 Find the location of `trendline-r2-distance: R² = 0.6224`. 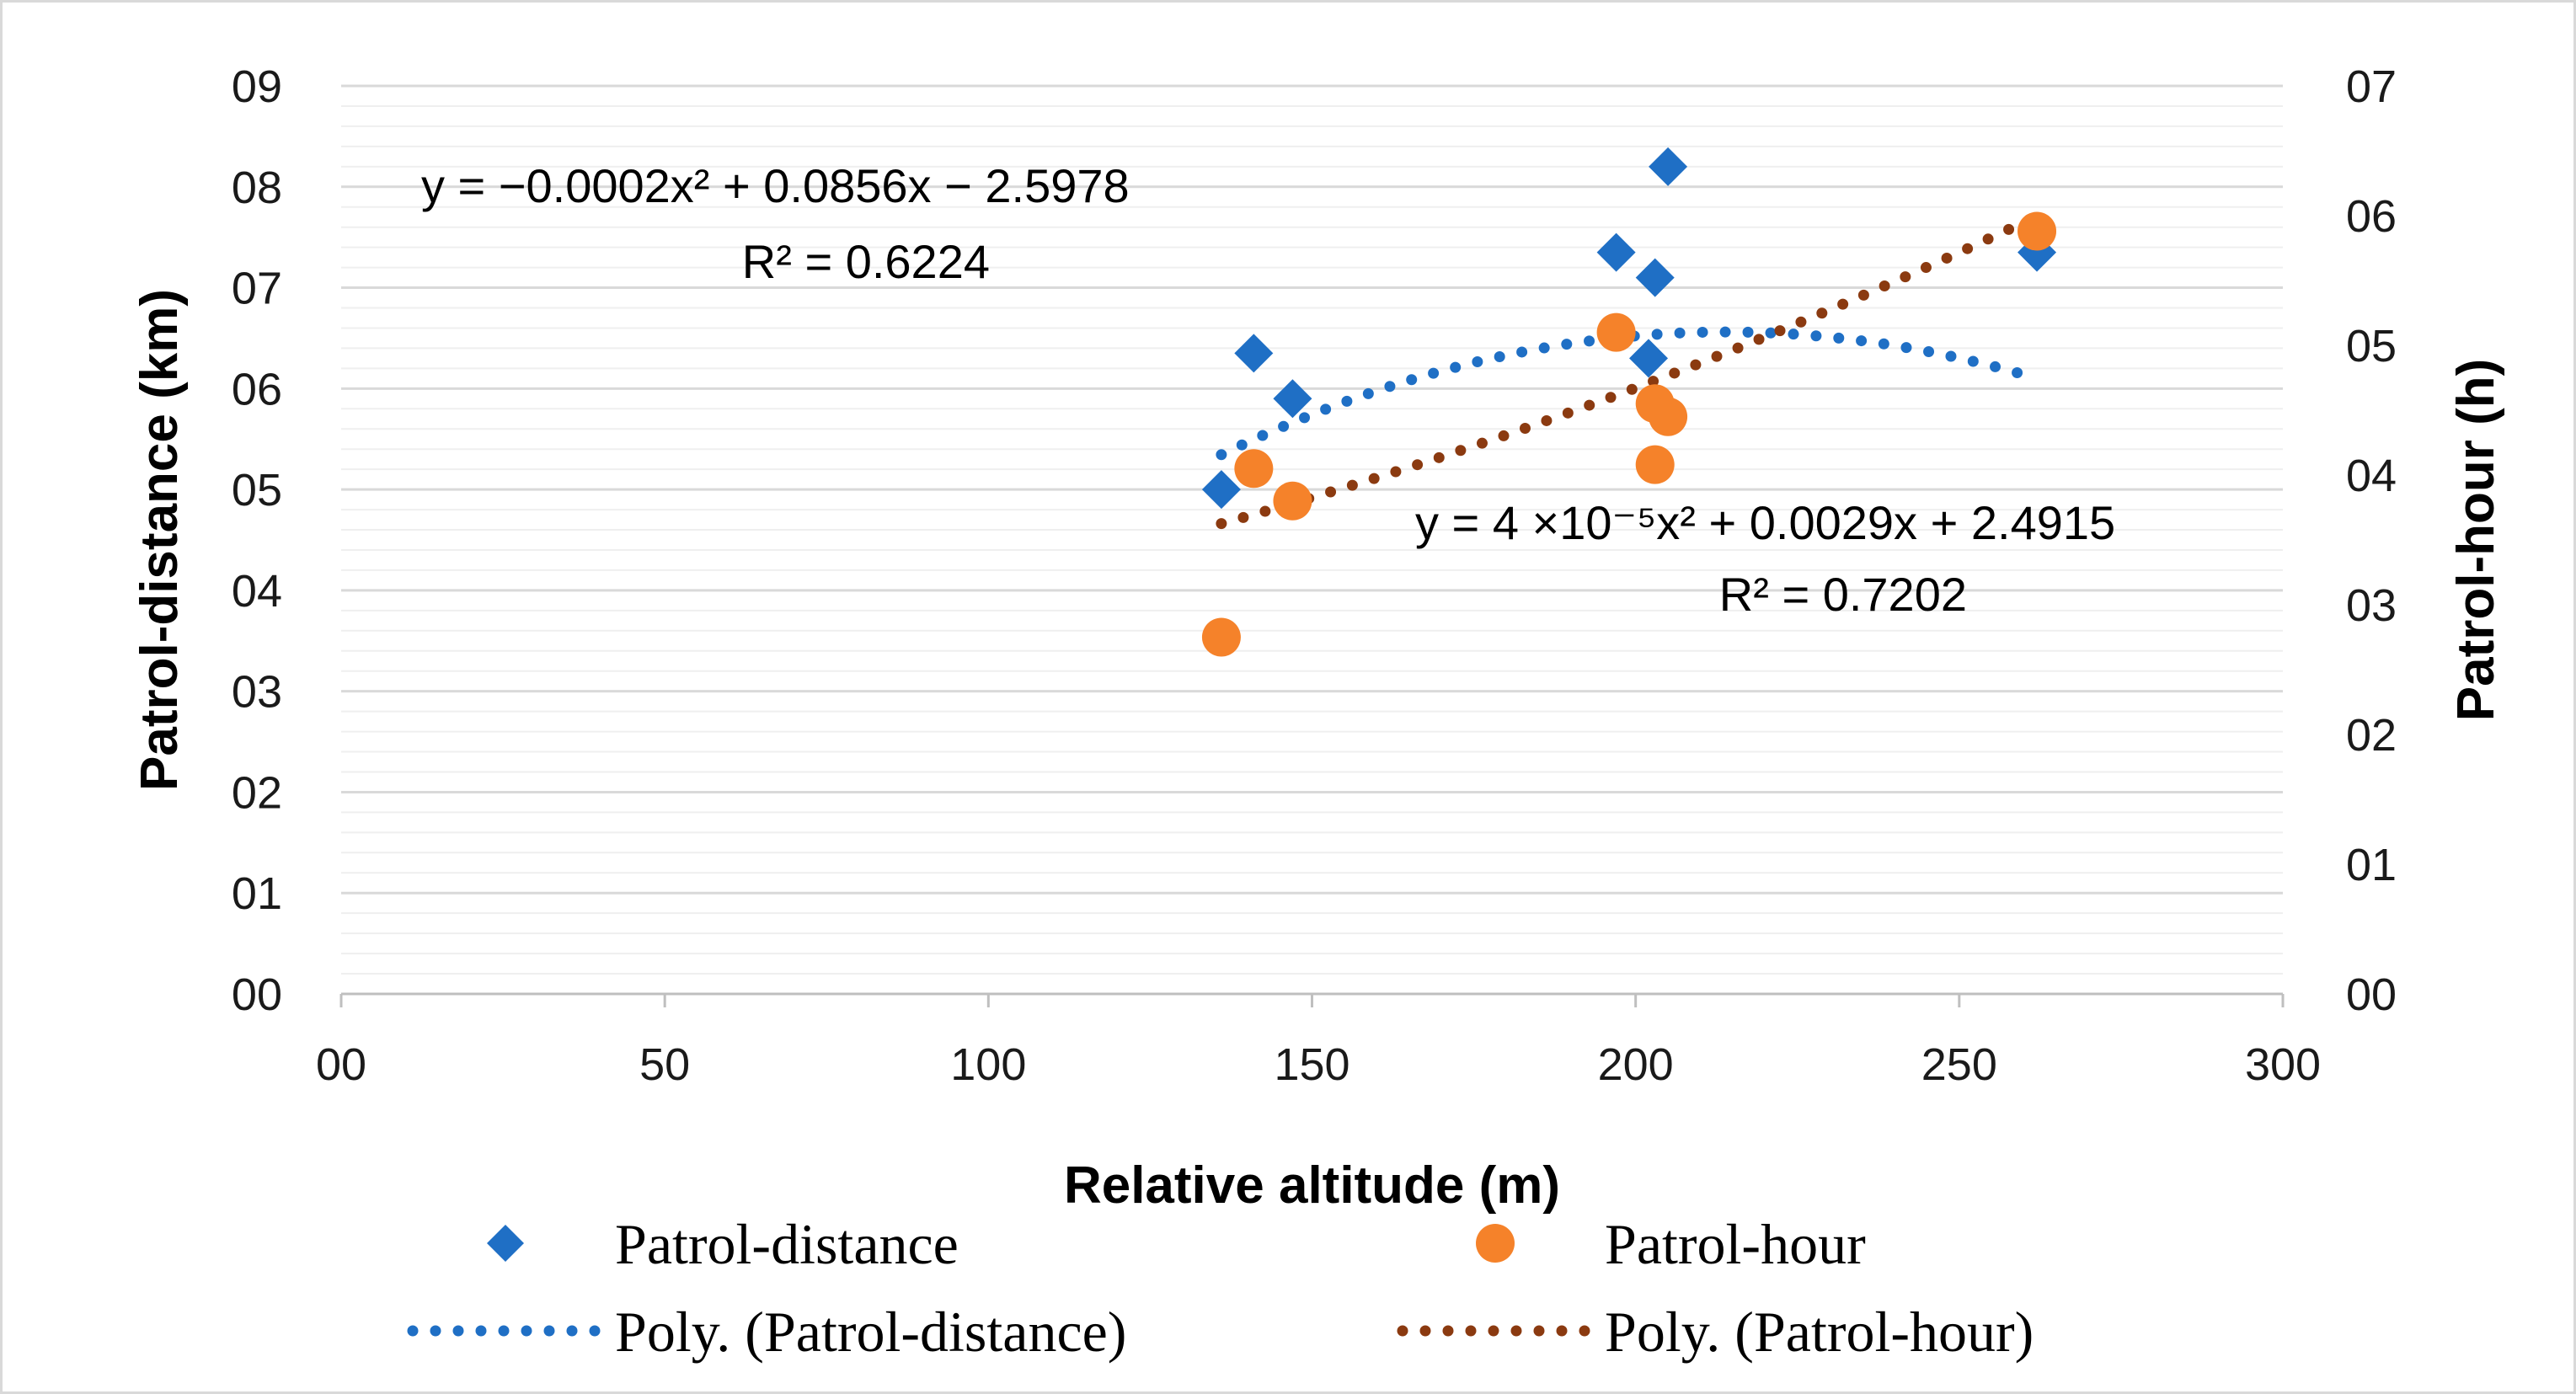

trendline-r2-distance: R² = 0.6224 is located at coordinates (866, 261).